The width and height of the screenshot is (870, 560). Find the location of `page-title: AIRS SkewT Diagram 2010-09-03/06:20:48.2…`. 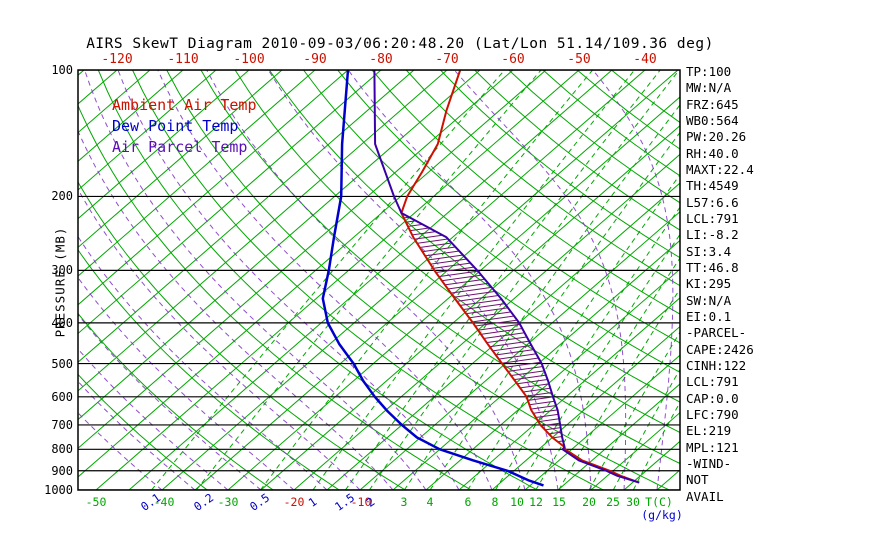

page-title: AIRS SkewT Diagram 2010-09-03/06:20:48.2… is located at coordinates (400, 44).